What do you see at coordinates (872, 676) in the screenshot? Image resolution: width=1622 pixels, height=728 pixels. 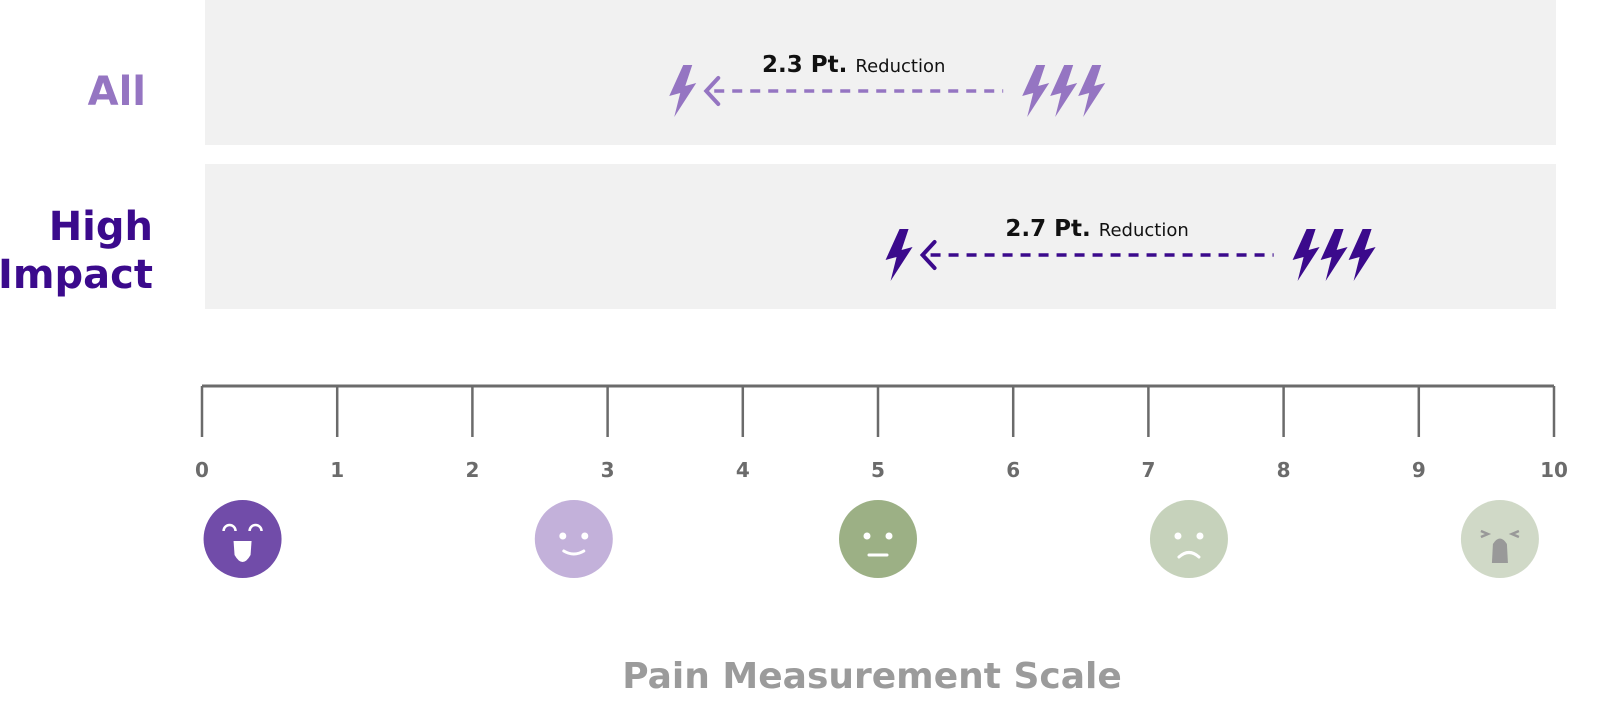 I see `x-axis-title: Pain Measurement Scale` at bounding box center [872, 676].